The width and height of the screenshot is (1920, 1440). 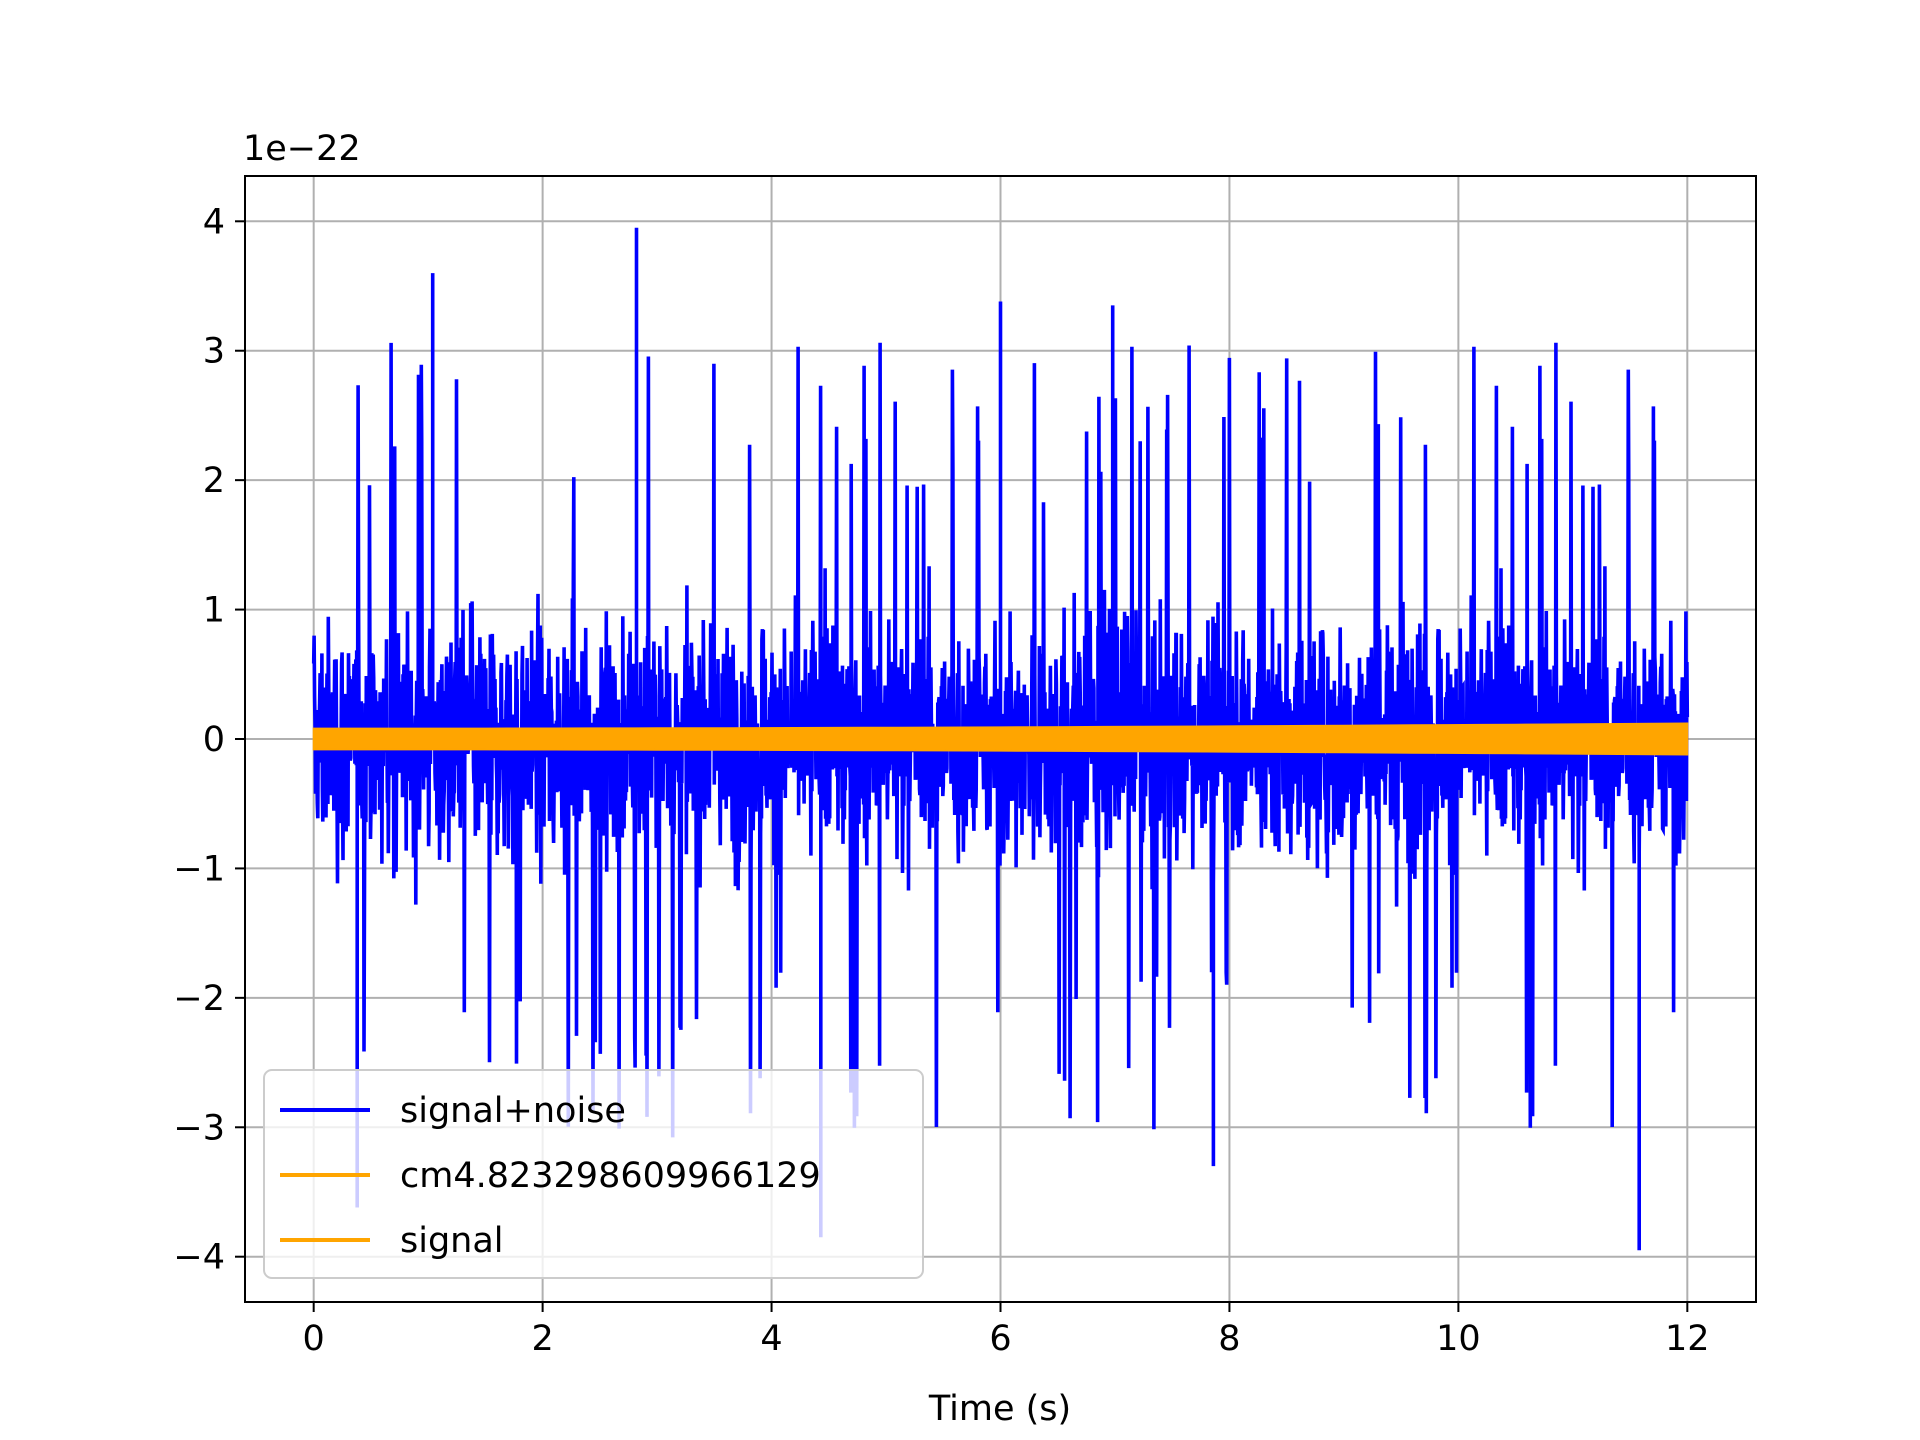 I want to click on x-tick-label: 0, so click(x=314, y=1339).